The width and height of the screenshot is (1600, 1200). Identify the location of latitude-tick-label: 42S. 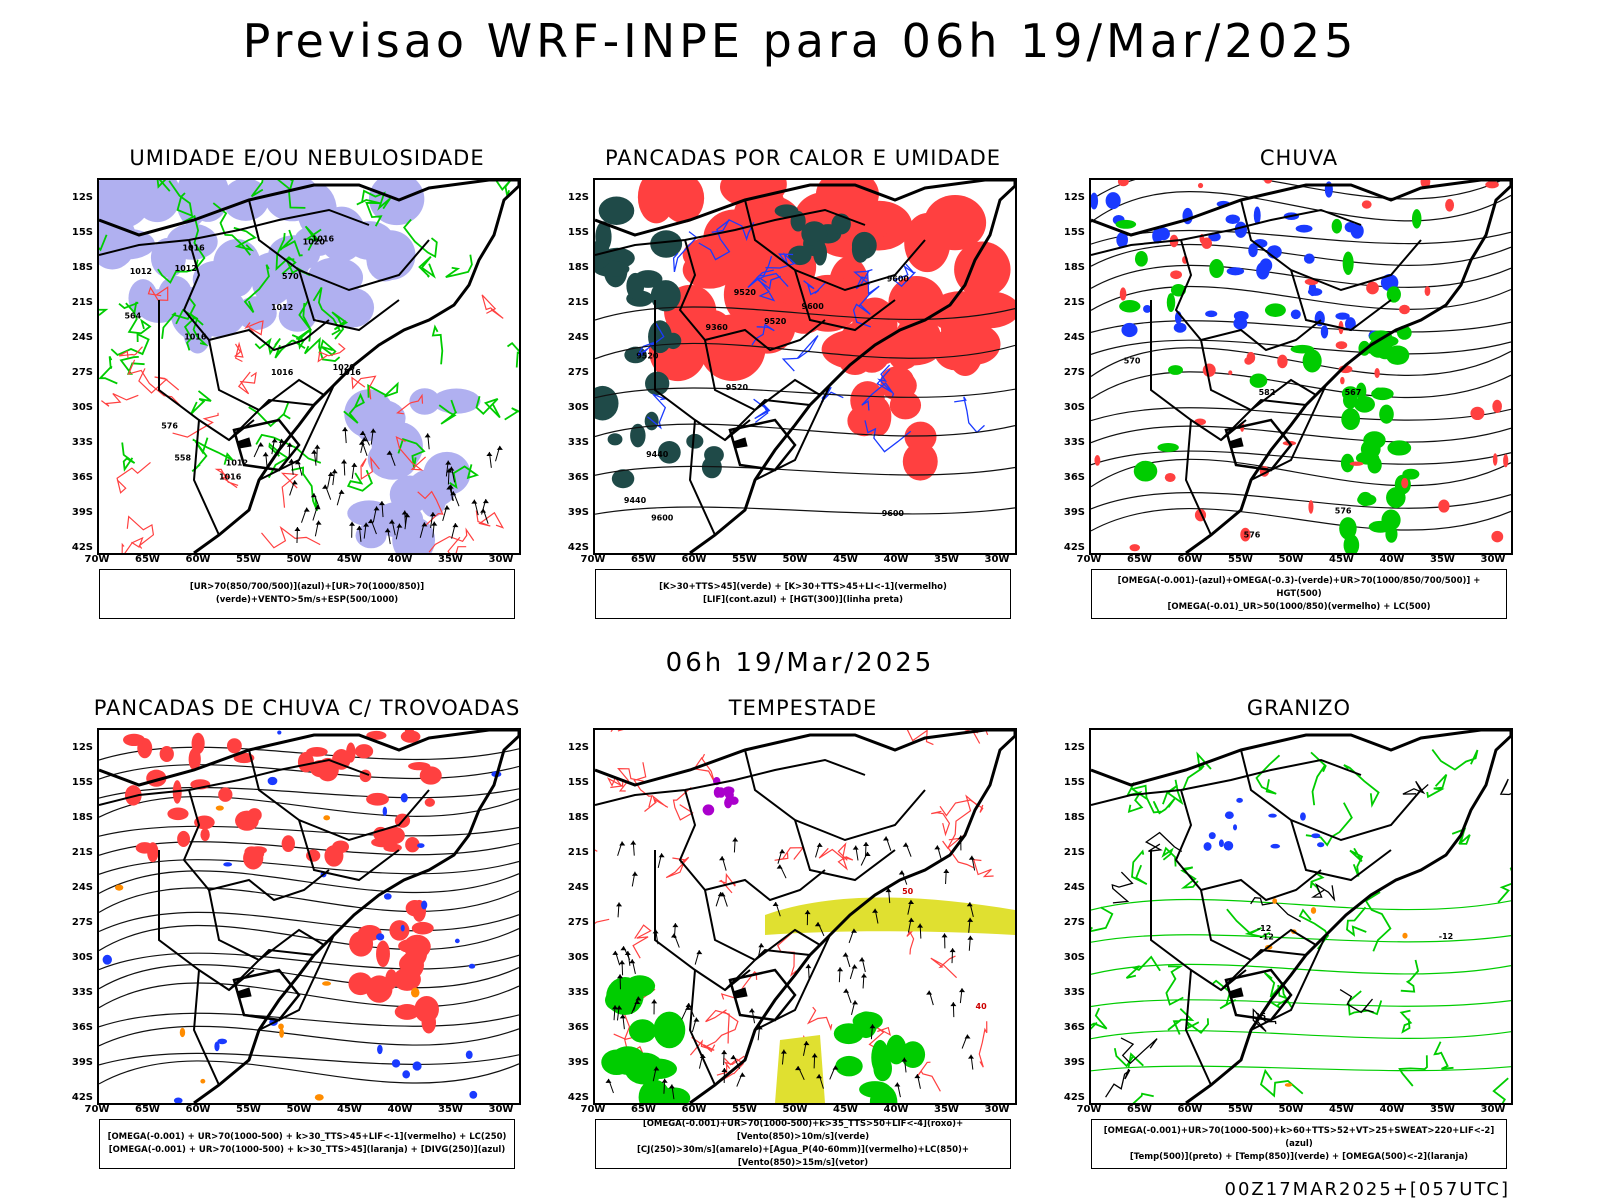
(82, 547).